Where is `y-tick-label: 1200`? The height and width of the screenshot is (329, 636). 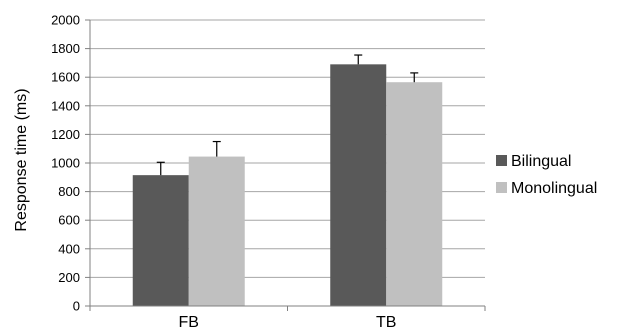 y-tick-label: 1200 is located at coordinates (65, 134).